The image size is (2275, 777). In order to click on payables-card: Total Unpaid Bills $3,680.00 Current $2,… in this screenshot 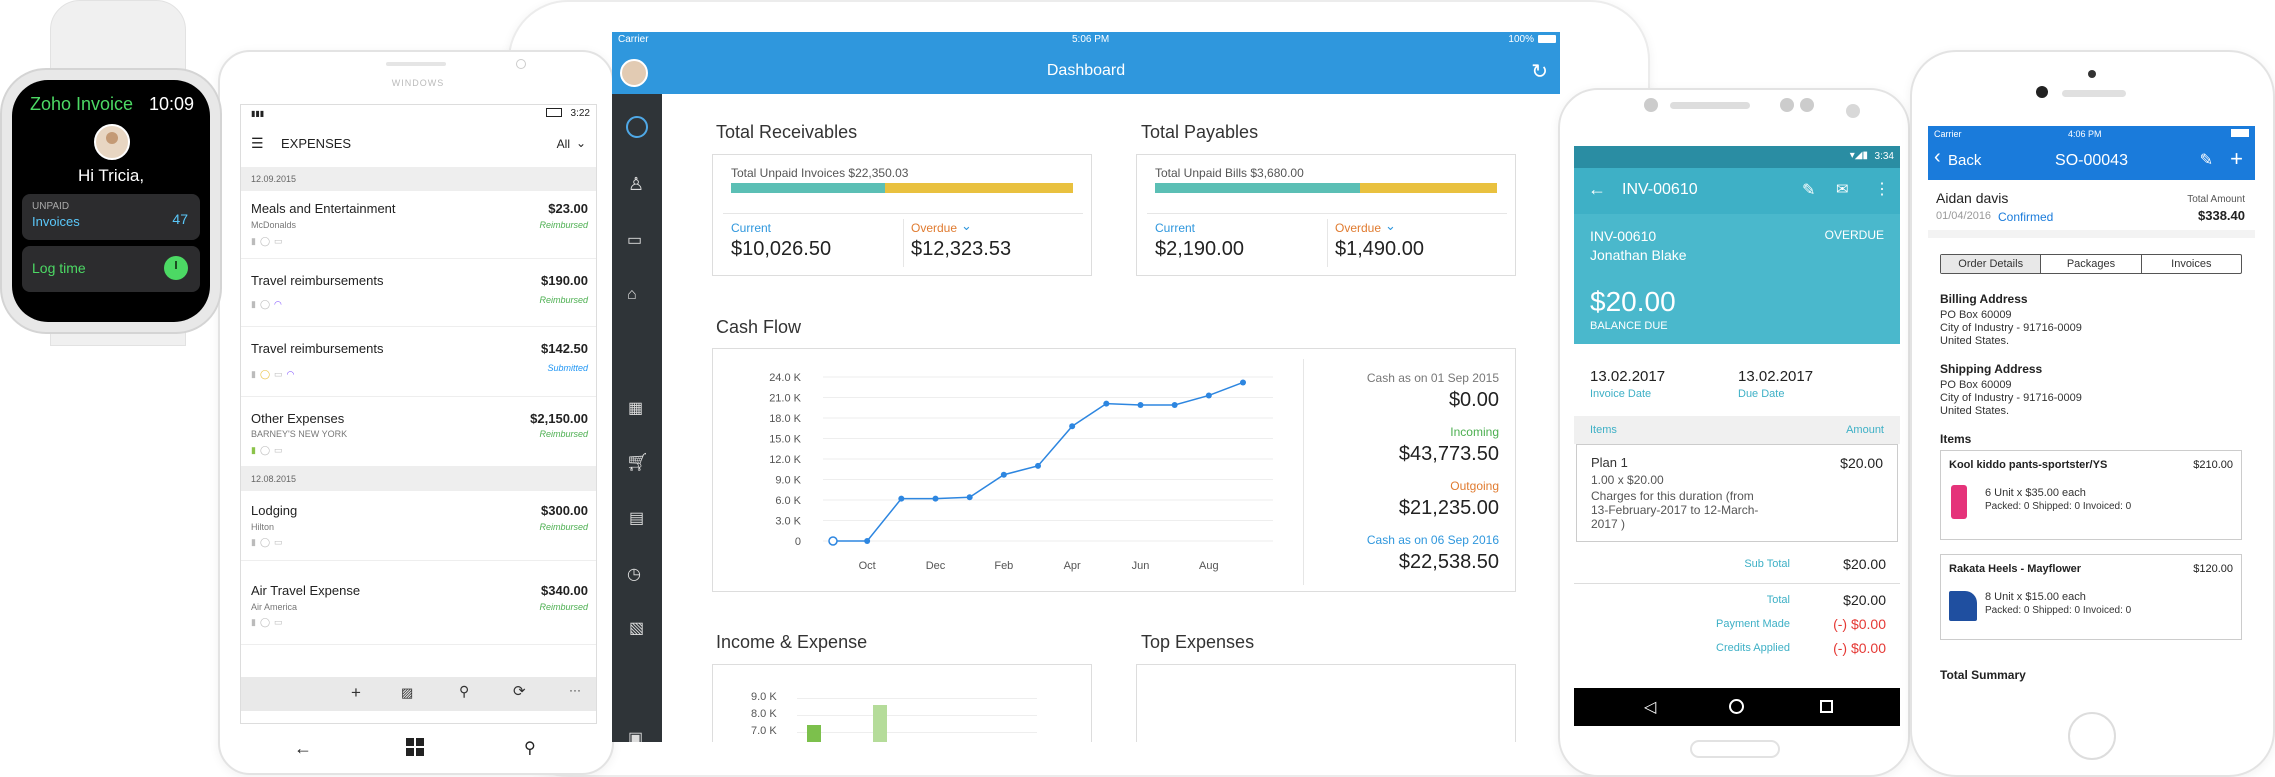, I will do `click(1326, 215)`.